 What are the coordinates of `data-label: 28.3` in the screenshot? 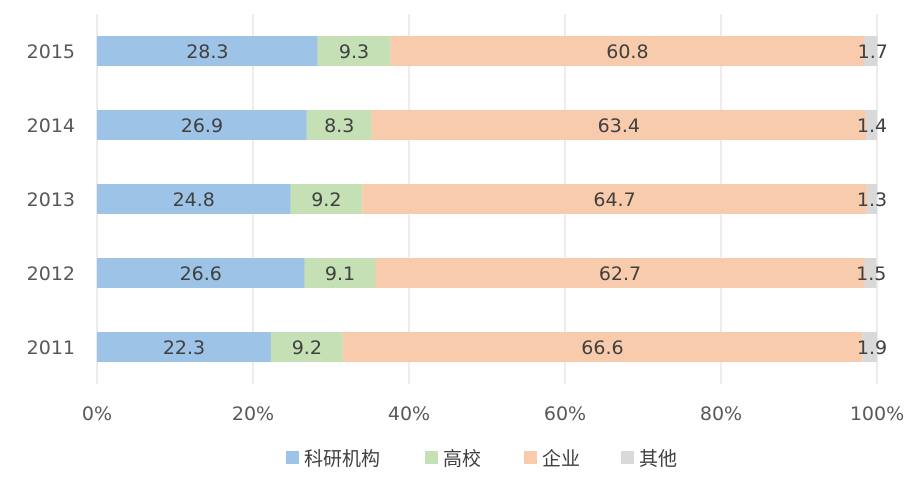 It's located at (207, 52).